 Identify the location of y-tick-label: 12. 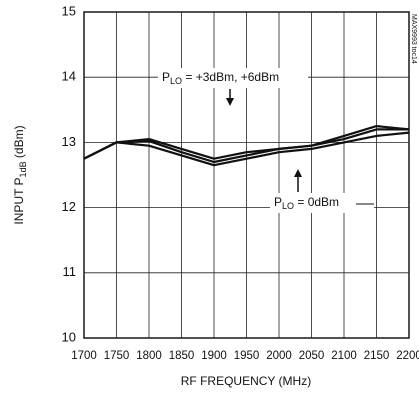
(69, 206).